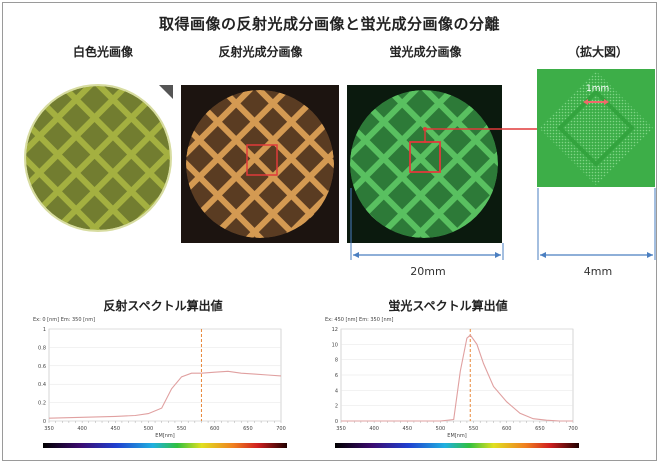 The width and height of the screenshot is (659, 463). Describe the element at coordinates (335, 330) in the screenshot. I see `y-tick-label: 12` at that location.